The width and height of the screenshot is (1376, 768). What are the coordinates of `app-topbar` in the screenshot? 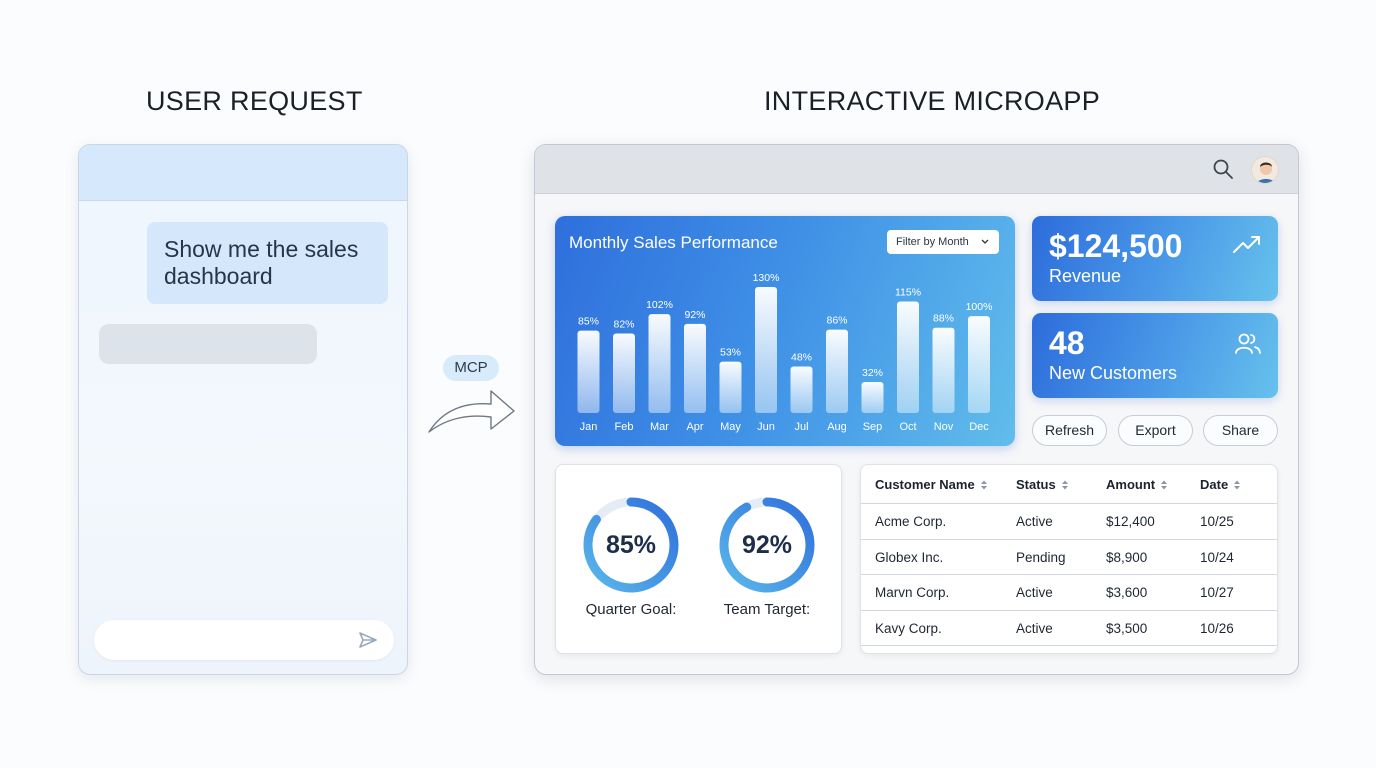 It's located at (916, 169).